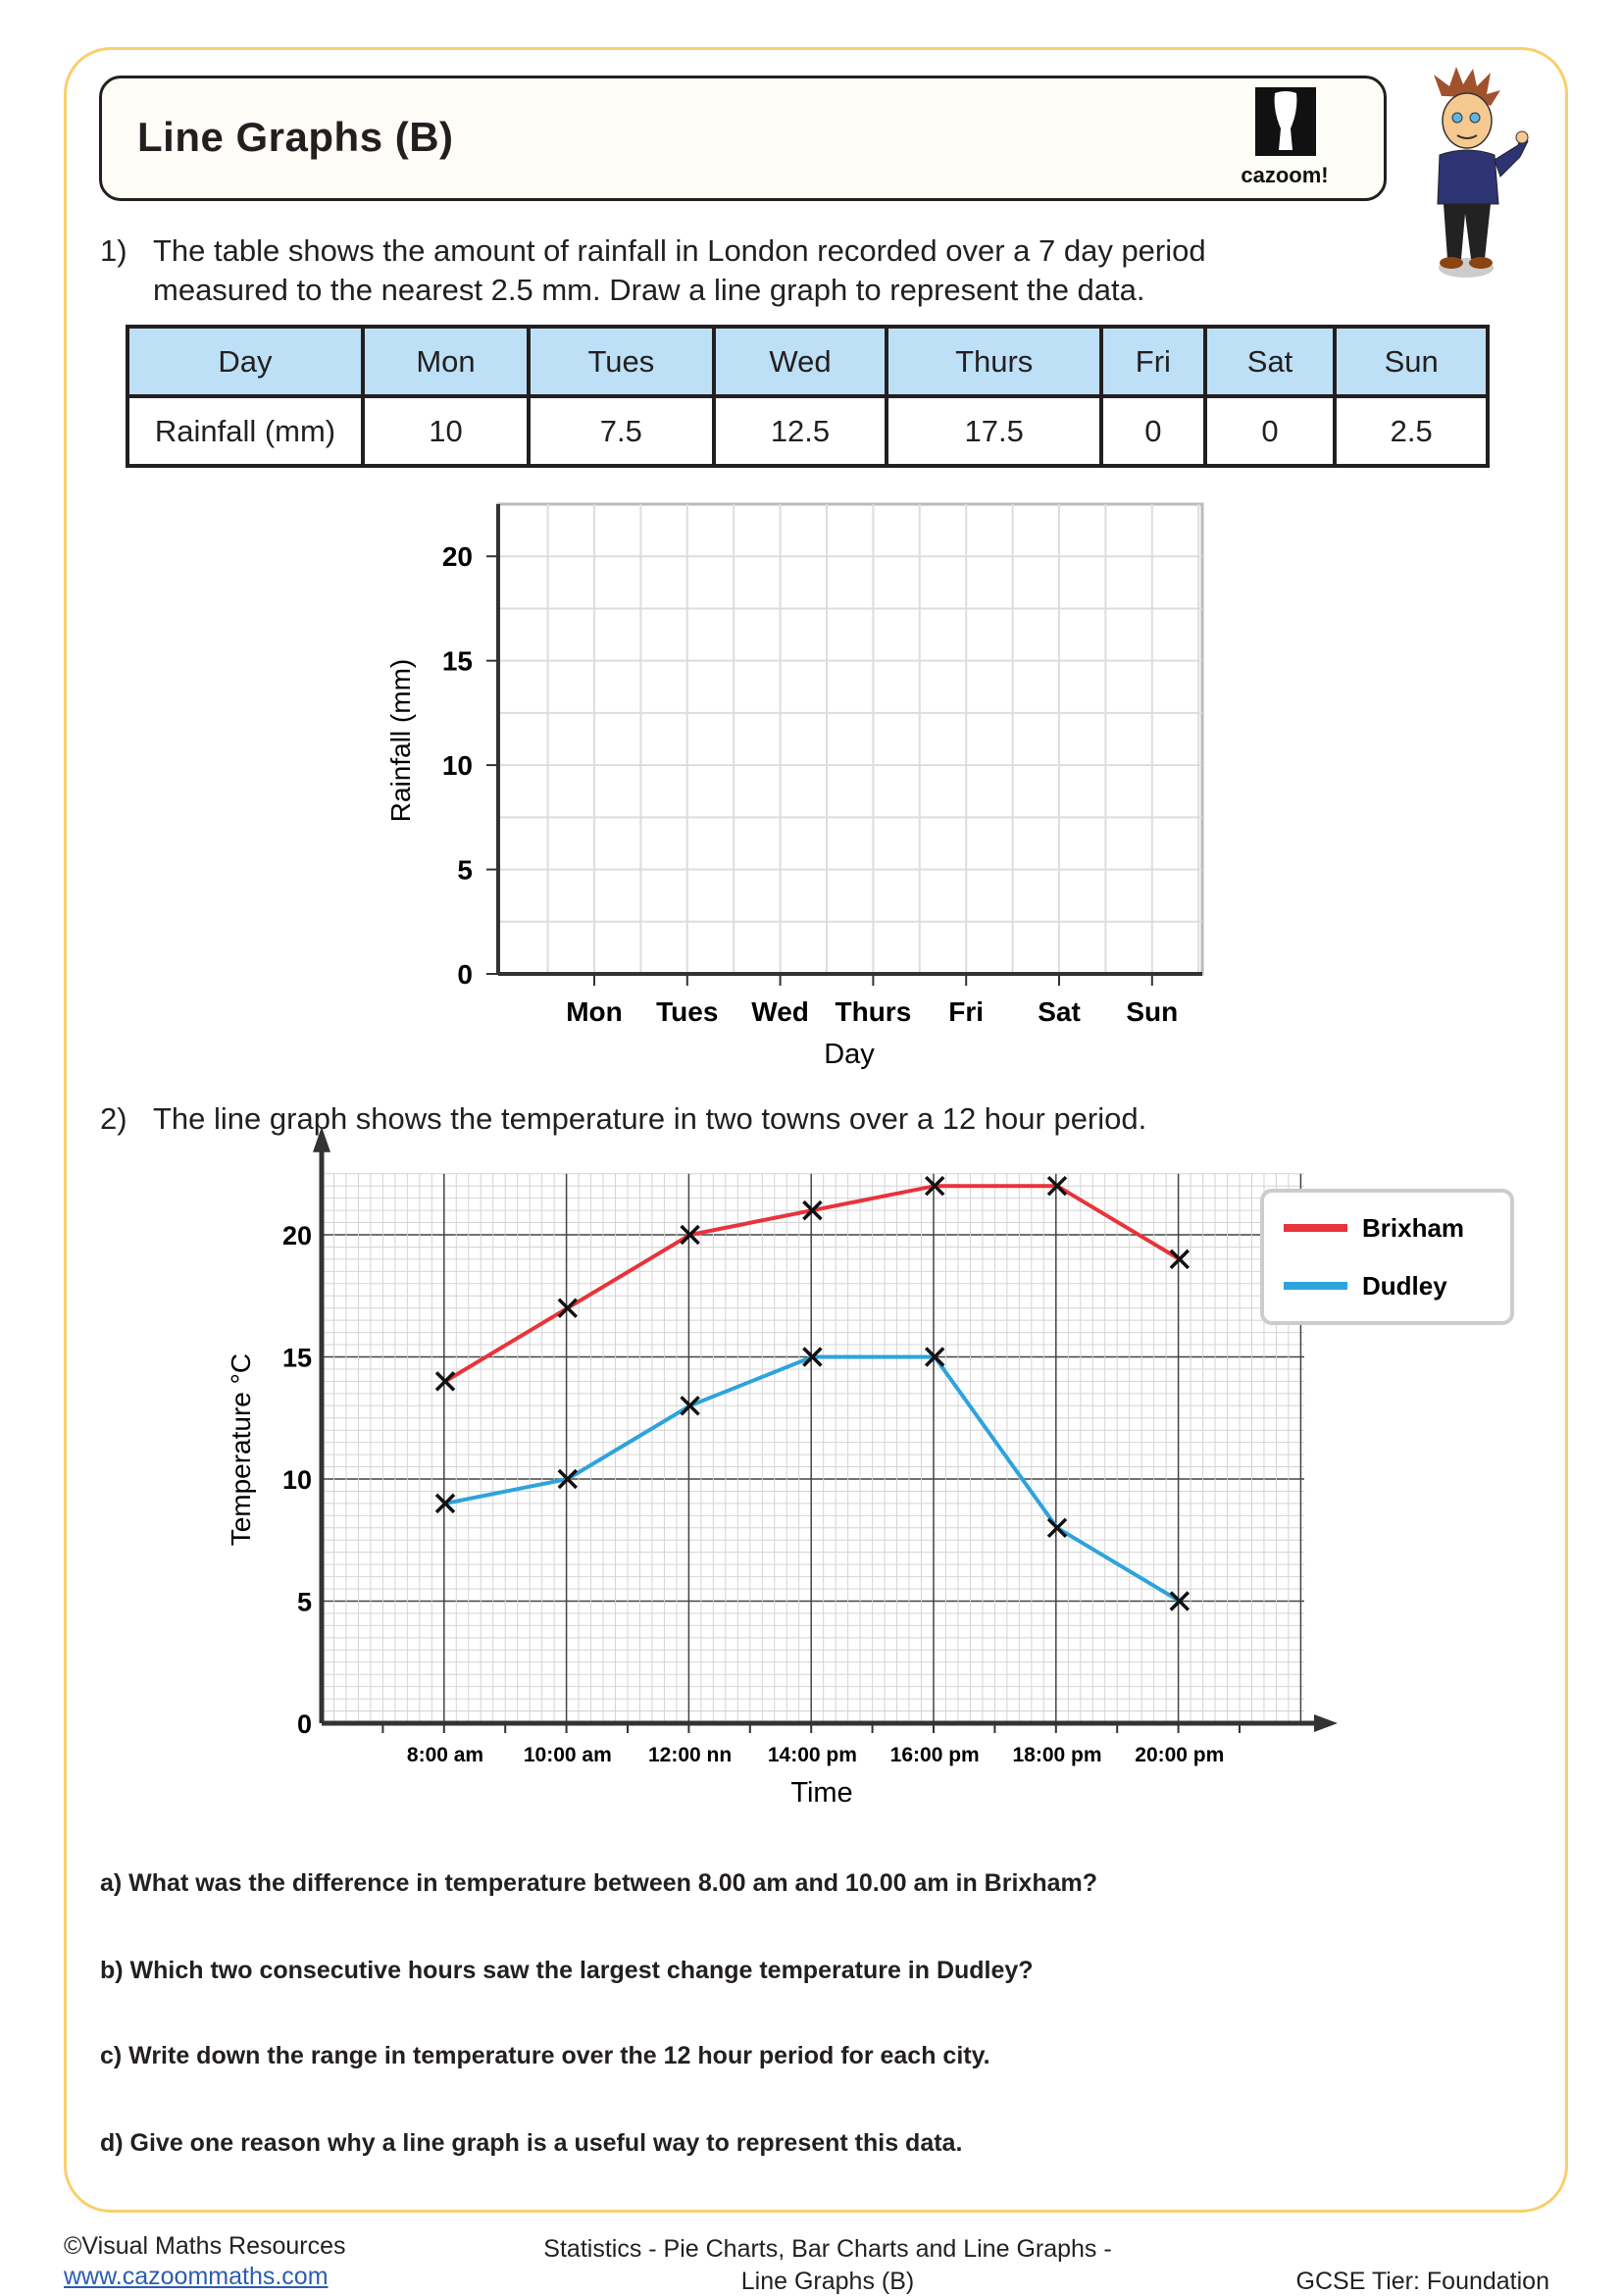 The height and width of the screenshot is (2296, 1622). I want to click on page-title: Line Graphs (B), so click(295, 137).